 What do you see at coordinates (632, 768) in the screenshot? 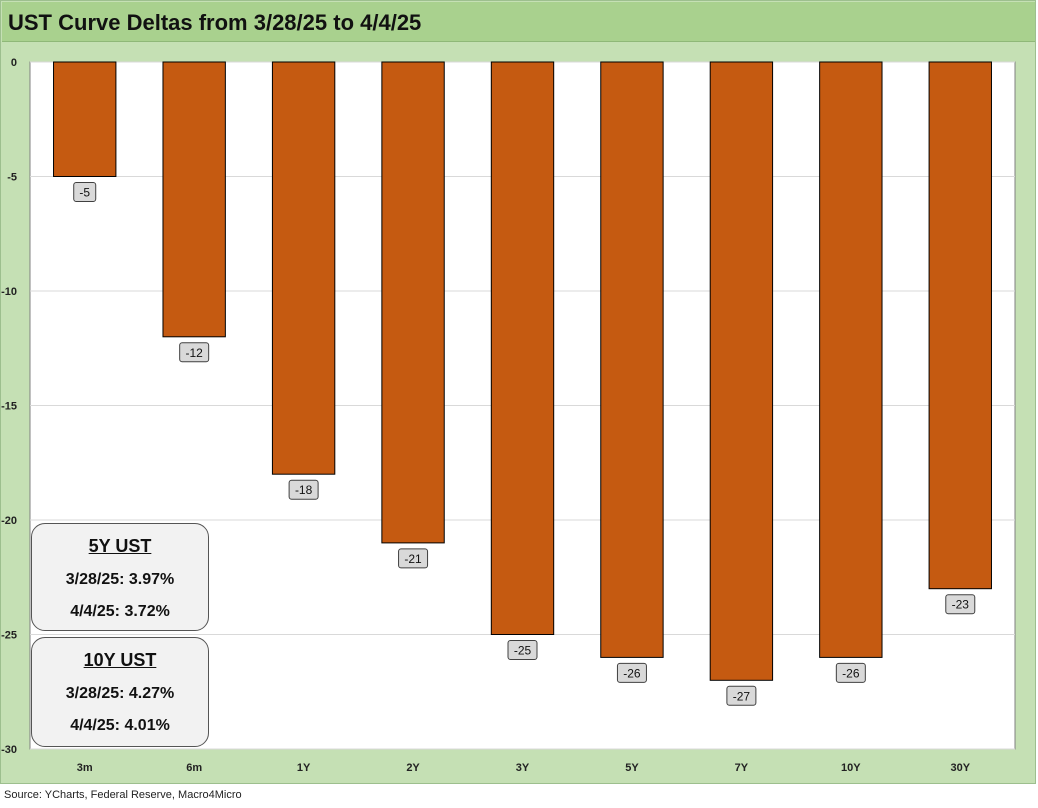
I see `x-tick-label: 5Y` at bounding box center [632, 768].